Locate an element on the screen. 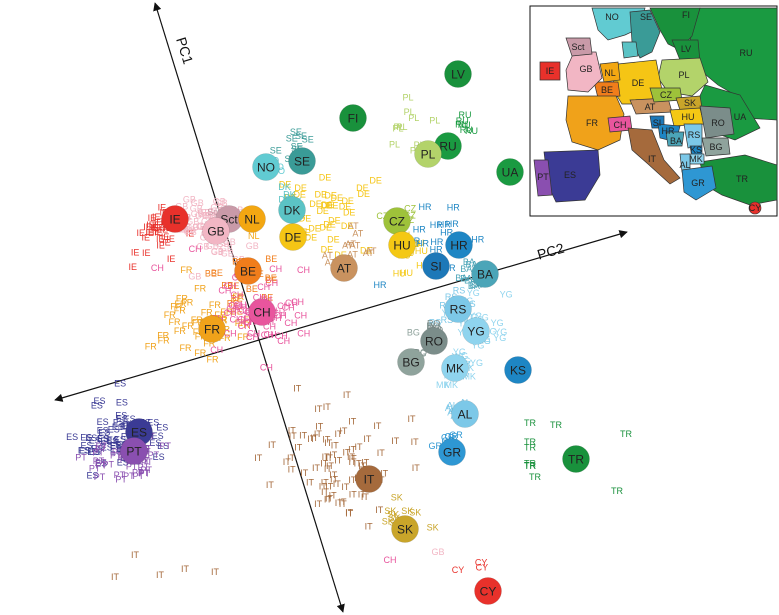 This screenshot has width=779, height=615. sample-label-mk: MK is located at coordinates (452, 385).